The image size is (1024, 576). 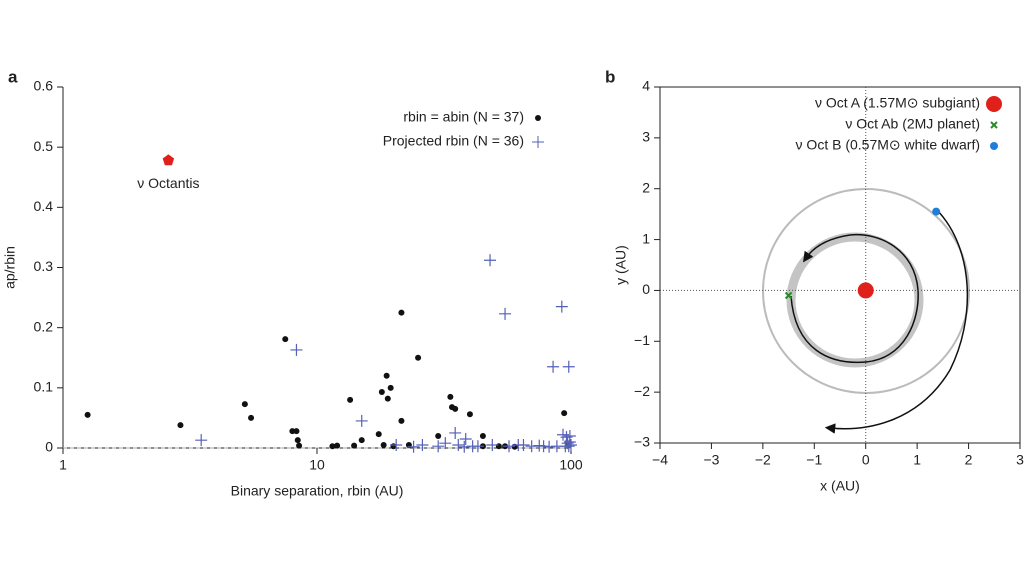 I want to click on orbits, so click(x=866, y=311).